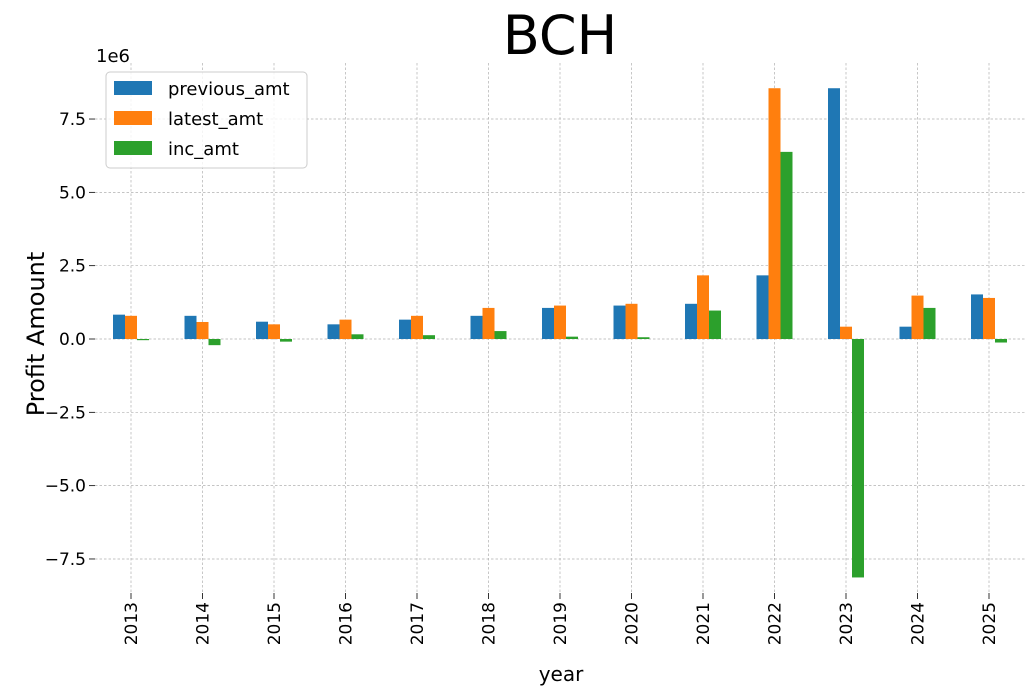  I want to click on x-tick-label: 2021, so click(704, 623).